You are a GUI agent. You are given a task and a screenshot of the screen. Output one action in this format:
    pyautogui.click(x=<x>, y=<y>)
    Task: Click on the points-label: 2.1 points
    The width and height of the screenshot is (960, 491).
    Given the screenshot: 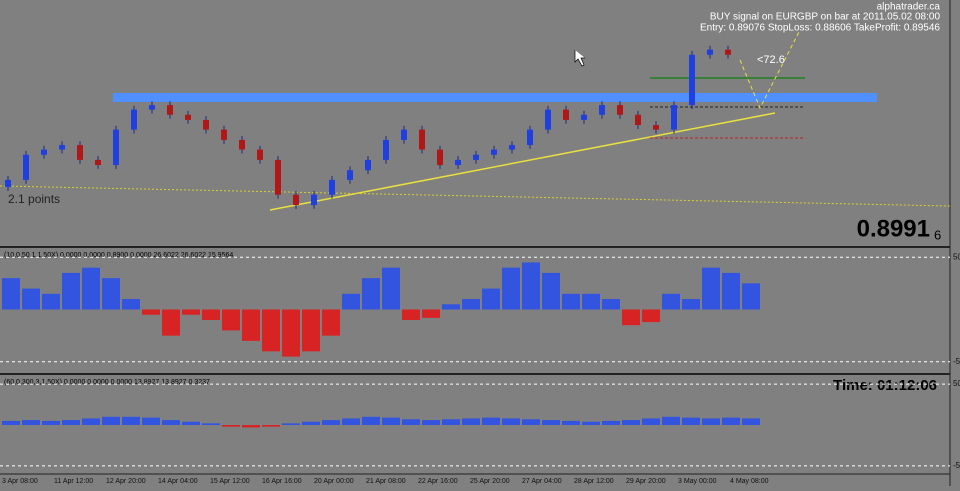 What is the action you would take?
    pyautogui.click(x=34, y=199)
    